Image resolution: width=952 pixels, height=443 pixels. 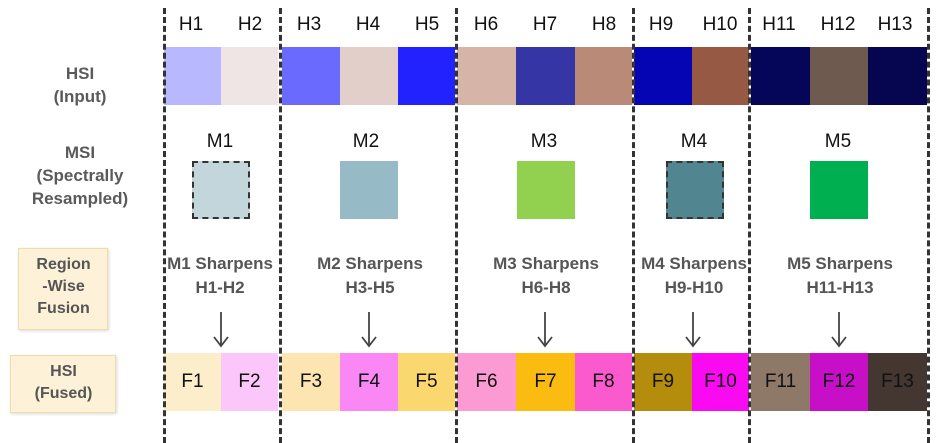 What do you see at coordinates (63, 264) in the screenshot?
I see `row-label-line: Region` at bounding box center [63, 264].